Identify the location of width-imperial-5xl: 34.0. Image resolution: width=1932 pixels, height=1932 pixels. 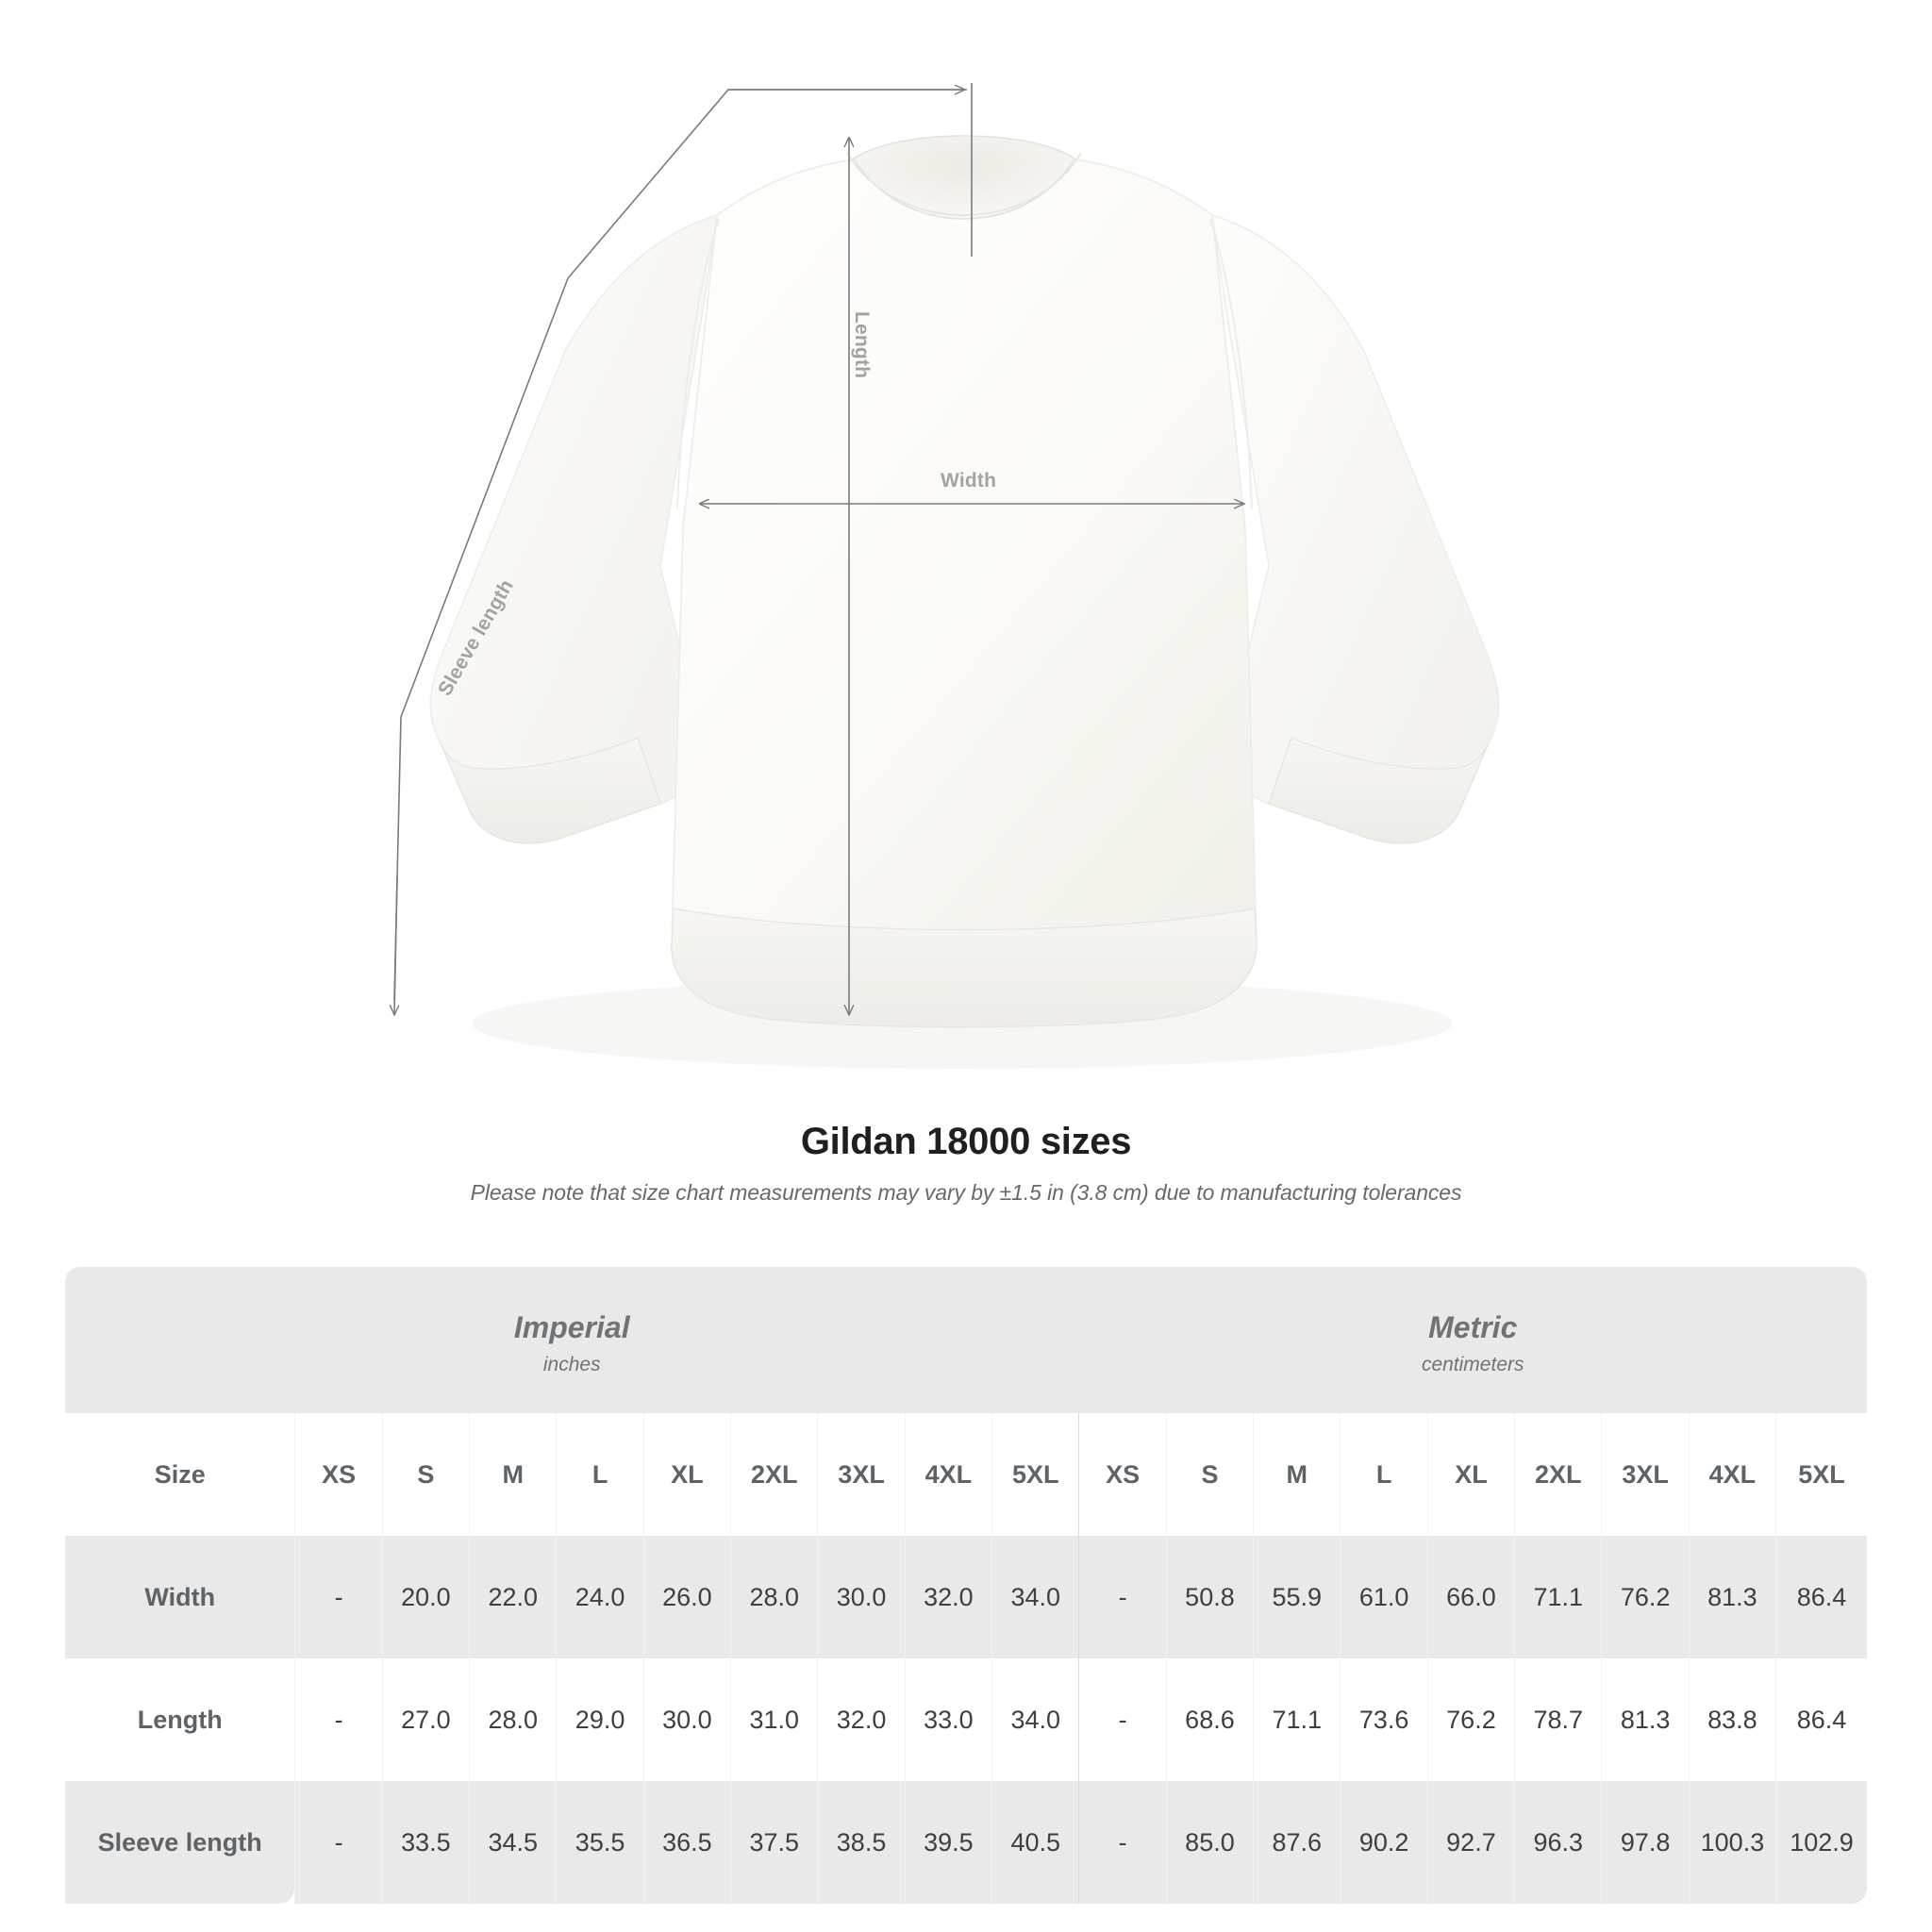
(1035, 1597).